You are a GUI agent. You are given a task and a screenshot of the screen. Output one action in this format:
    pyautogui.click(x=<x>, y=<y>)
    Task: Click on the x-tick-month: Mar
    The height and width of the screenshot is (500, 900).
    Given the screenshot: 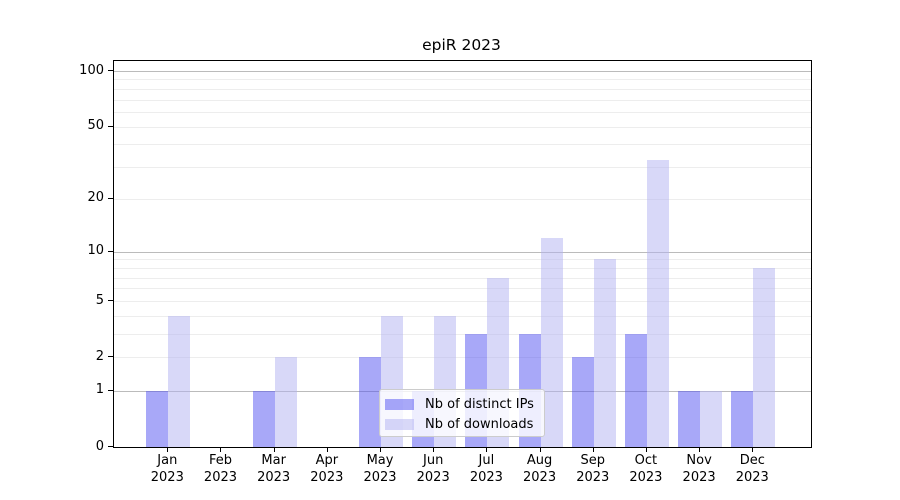 What is the action you would take?
    pyautogui.click(x=273, y=460)
    